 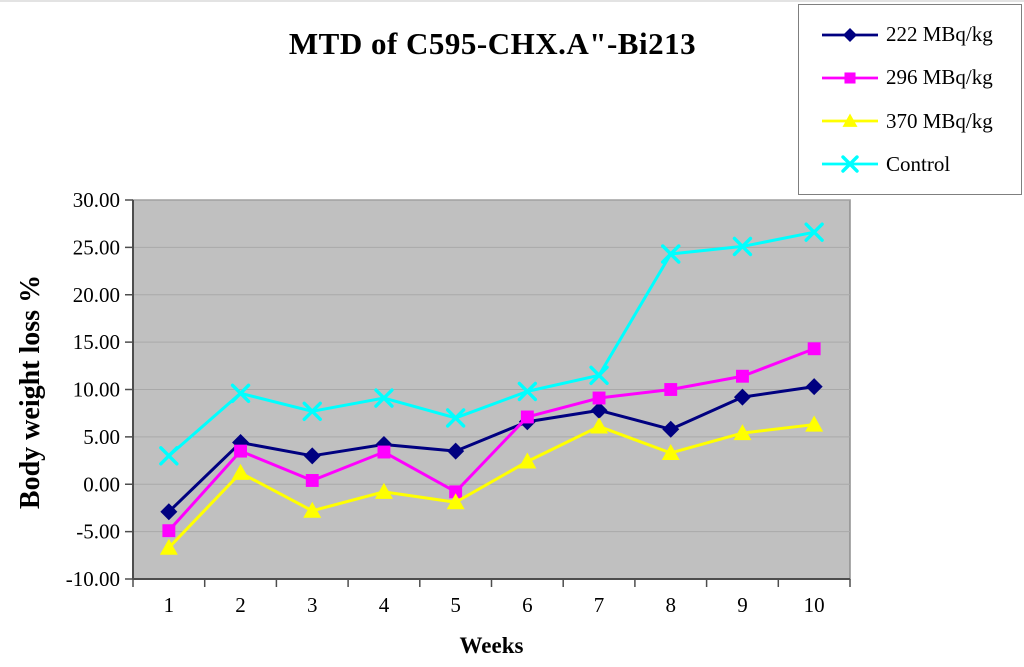 What do you see at coordinates (240, 605) in the screenshot?
I see `x-tick-label: 2` at bounding box center [240, 605].